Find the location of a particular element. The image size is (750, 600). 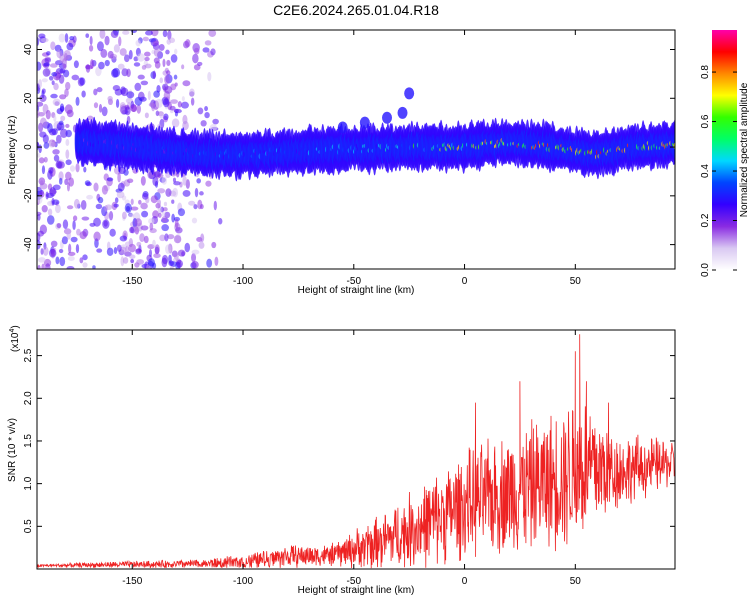

x-tick-label: 50 is located at coordinates (576, 281).